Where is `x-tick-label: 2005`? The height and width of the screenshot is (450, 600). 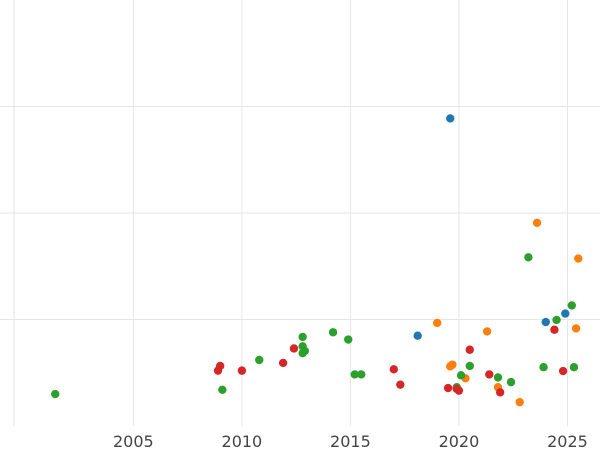 x-tick-label: 2005 is located at coordinates (133, 441).